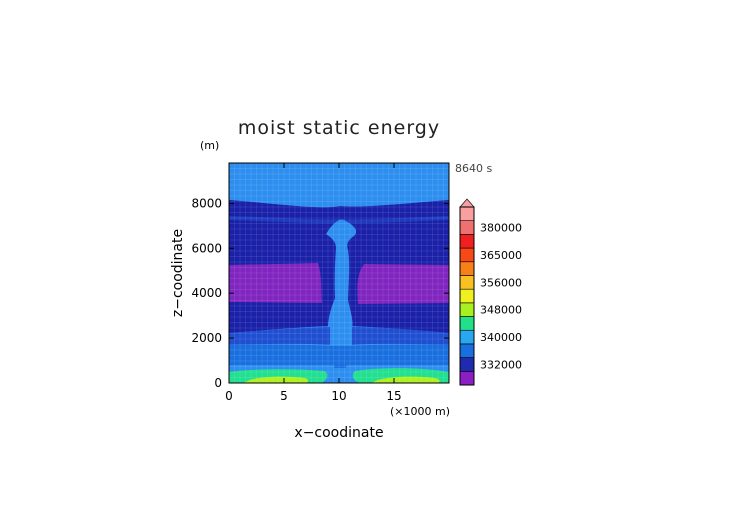 The height and width of the screenshot is (532, 752). I want to click on x-axis: 0 5 10 15, so click(313, 283).